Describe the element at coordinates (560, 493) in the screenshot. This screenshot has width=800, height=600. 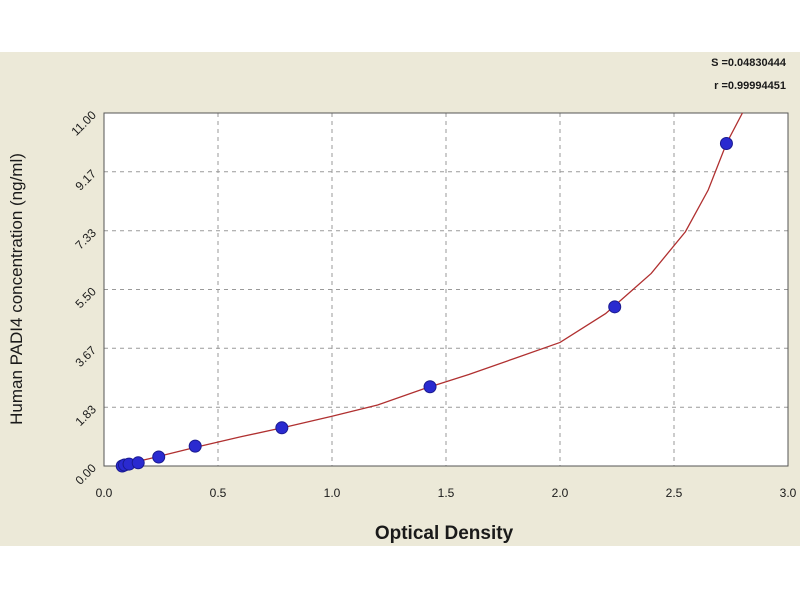
I see `x-tick-label: 2.0` at that location.